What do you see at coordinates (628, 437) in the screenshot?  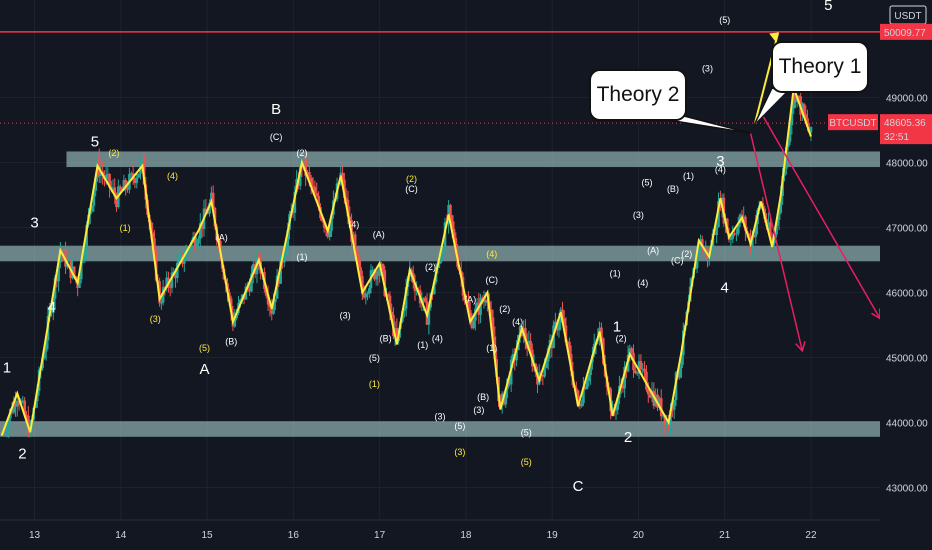 I see `wave-label: 2` at bounding box center [628, 437].